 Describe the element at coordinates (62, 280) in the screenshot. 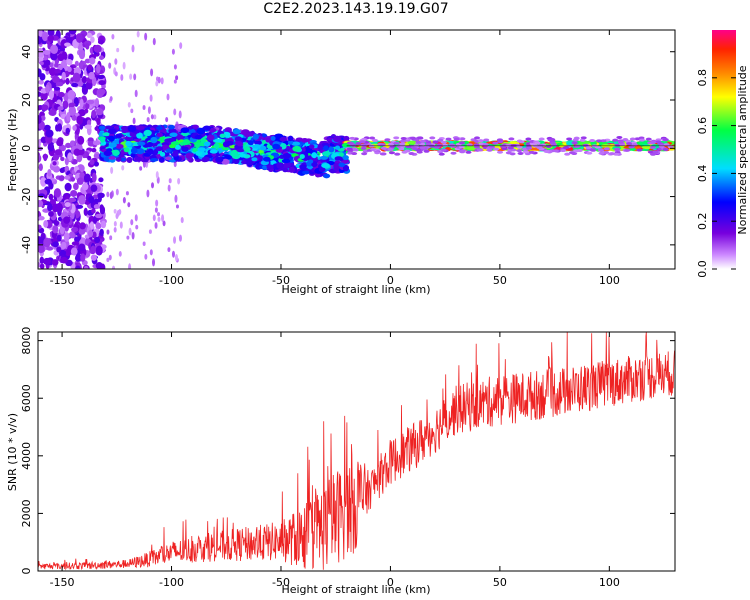

I see `x-tick-label: -150` at that location.